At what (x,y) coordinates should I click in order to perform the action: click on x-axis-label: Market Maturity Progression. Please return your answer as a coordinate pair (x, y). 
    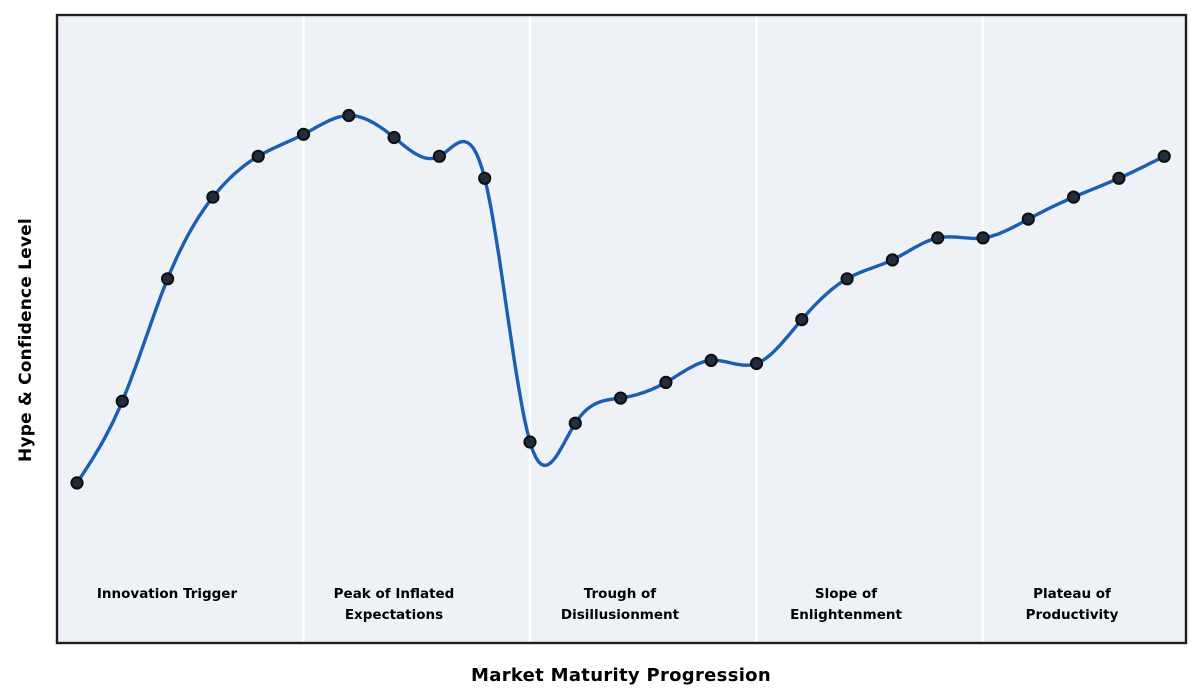
    Looking at the image, I should click on (621, 675).